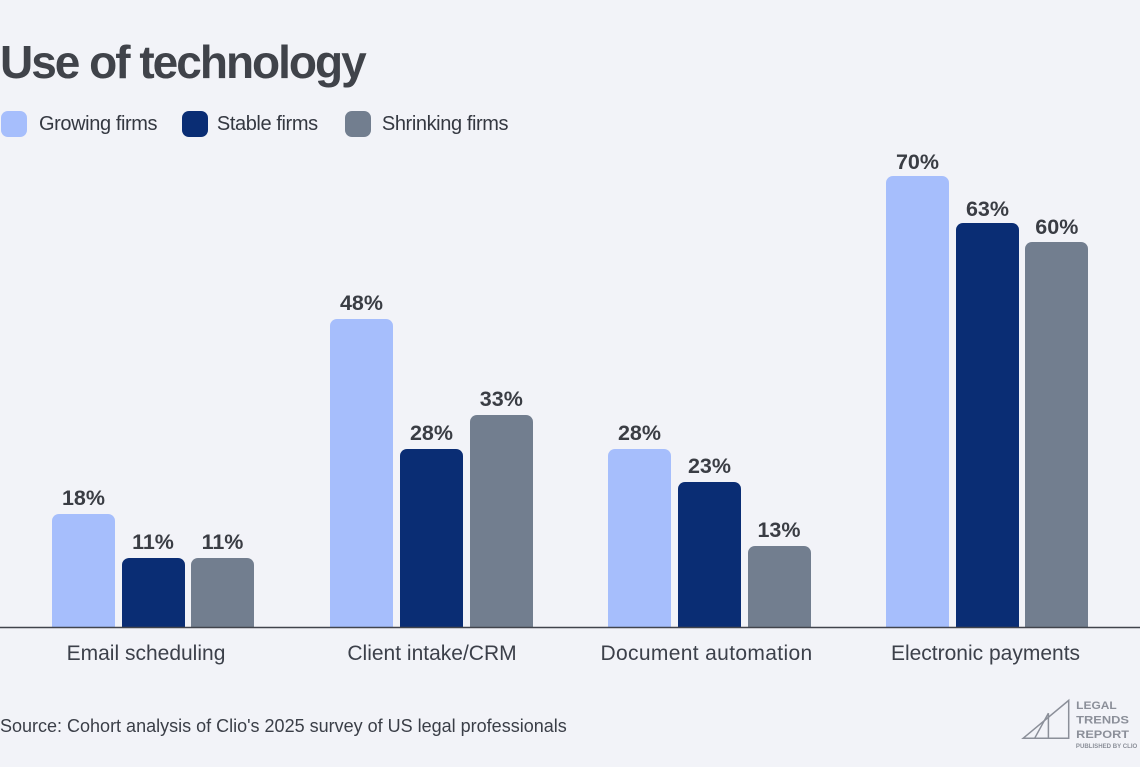 This screenshot has width=1140, height=767. I want to click on svg-text: TRENDS, so click(1102, 721).